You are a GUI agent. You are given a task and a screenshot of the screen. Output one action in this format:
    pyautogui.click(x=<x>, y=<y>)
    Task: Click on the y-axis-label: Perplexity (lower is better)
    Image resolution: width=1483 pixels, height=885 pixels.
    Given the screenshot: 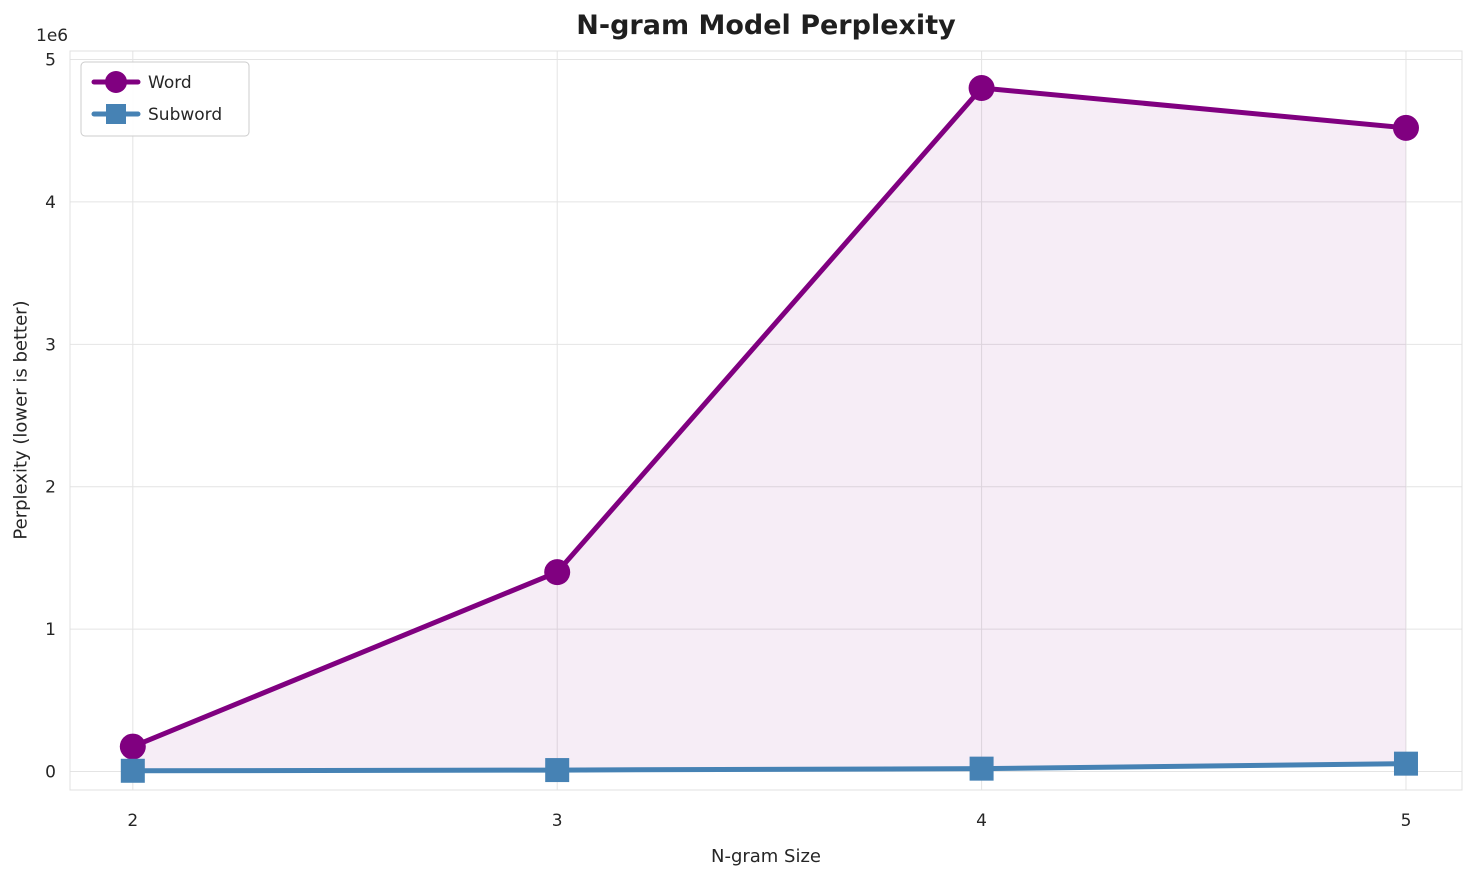 What is the action you would take?
    pyautogui.click(x=21, y=420)
    